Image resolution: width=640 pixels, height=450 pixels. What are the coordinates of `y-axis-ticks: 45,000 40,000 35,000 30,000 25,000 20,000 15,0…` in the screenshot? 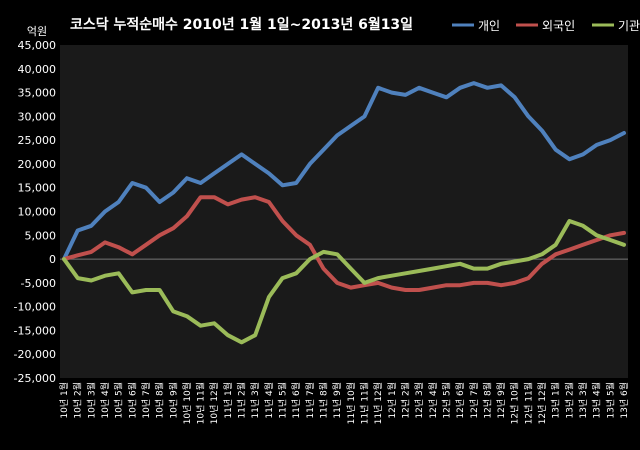 It's located at (35, 212).